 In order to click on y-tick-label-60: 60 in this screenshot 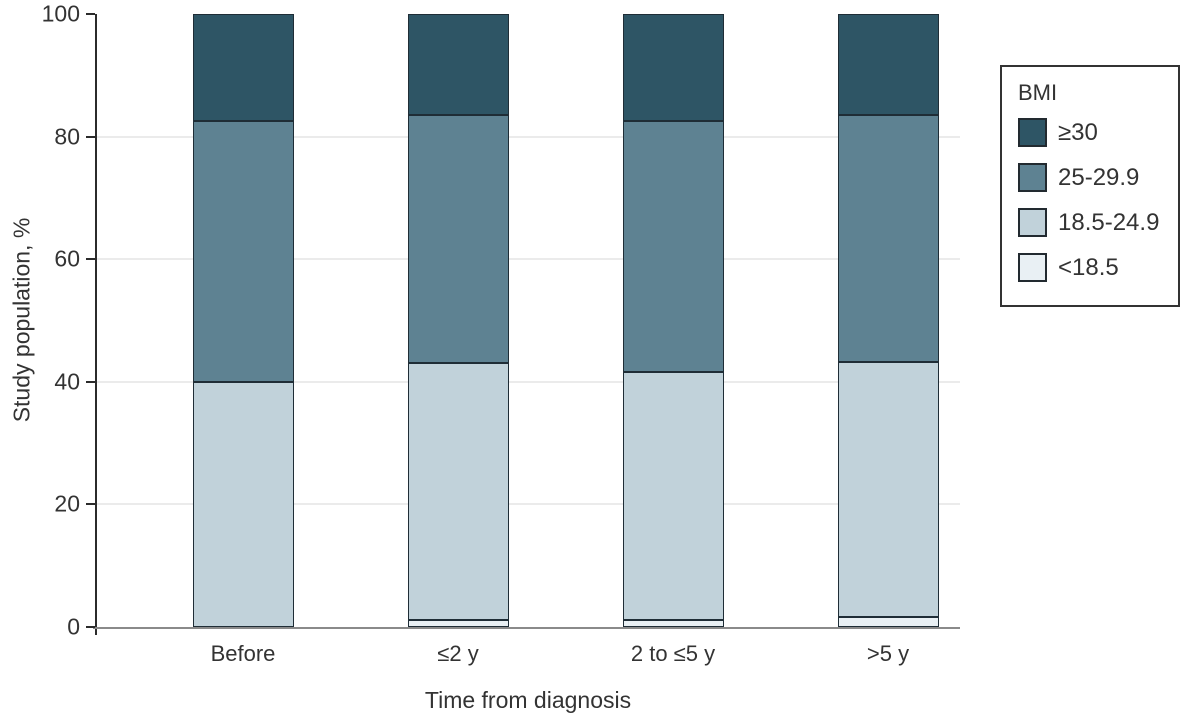, I will do `click(67, 258)`.